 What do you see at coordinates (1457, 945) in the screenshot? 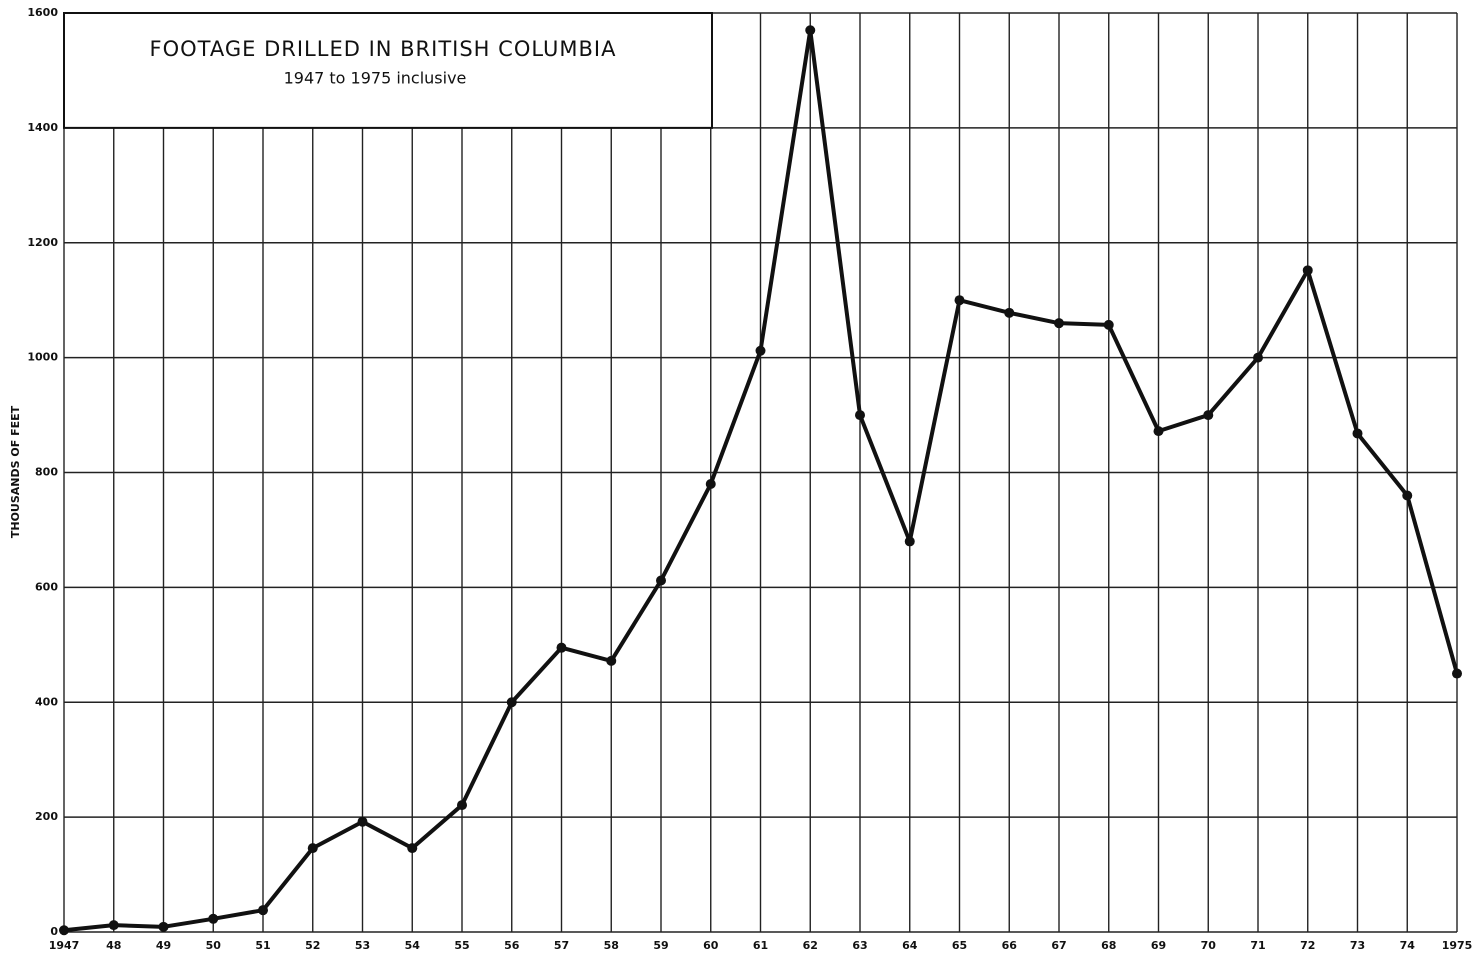
I see `x-tick-label: 1975` at bounding box center [1457, 945].